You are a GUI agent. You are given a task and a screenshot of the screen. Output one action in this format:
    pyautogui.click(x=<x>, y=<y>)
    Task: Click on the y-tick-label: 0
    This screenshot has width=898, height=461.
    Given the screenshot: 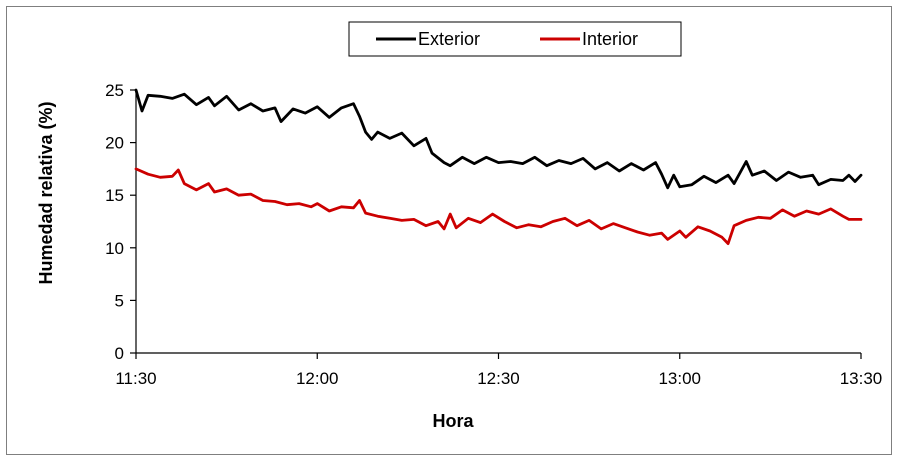 What is the action you would take?
    pyautogui.click(x=119, y=353)
    